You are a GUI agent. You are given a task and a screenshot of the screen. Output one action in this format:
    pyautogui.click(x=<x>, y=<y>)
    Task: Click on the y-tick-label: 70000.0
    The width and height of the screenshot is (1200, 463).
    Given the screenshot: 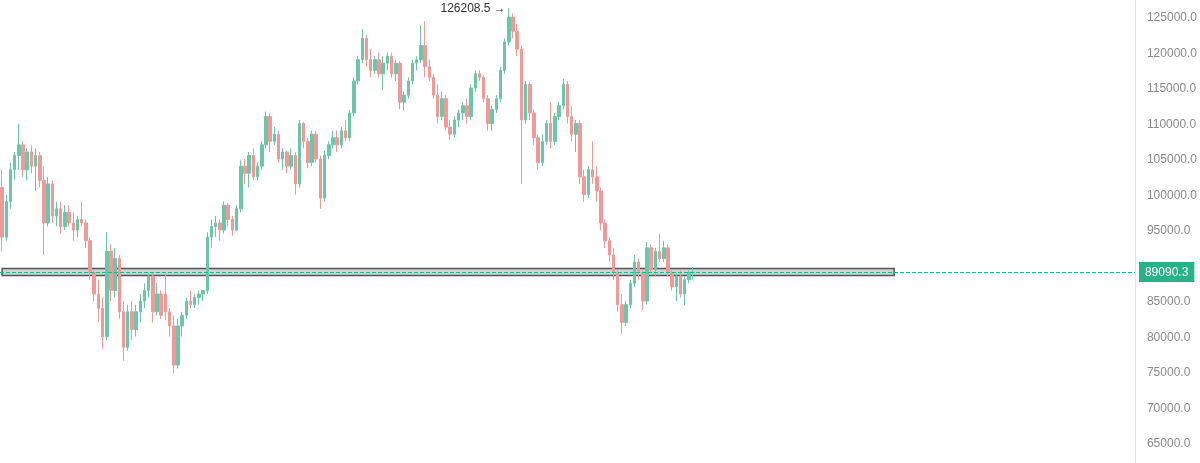 What is the action you would take?
    pyautogui.click(x=1168, y=407)
    